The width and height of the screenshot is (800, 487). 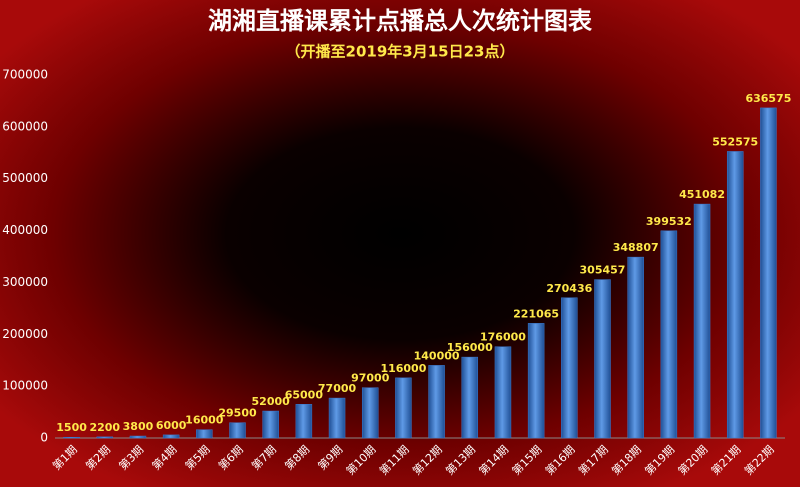 What do you see at coordinates (71, 427) in the screenshot?
I see `value-label: 1500` at bounding box center [71, 427].